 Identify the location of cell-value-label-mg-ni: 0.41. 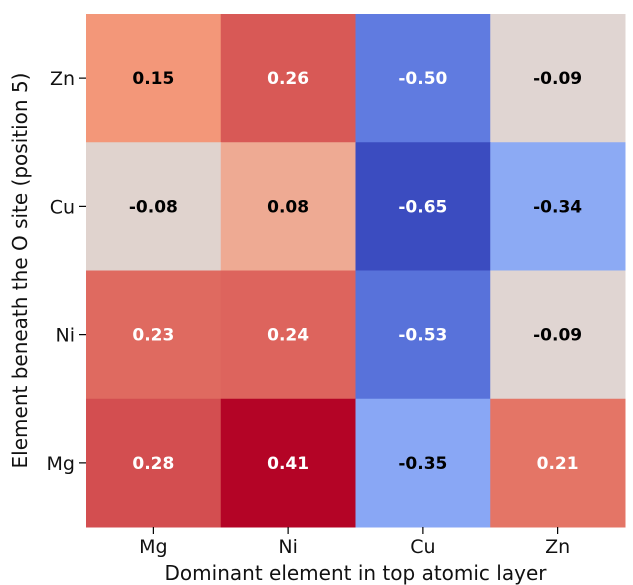
(288, 464).